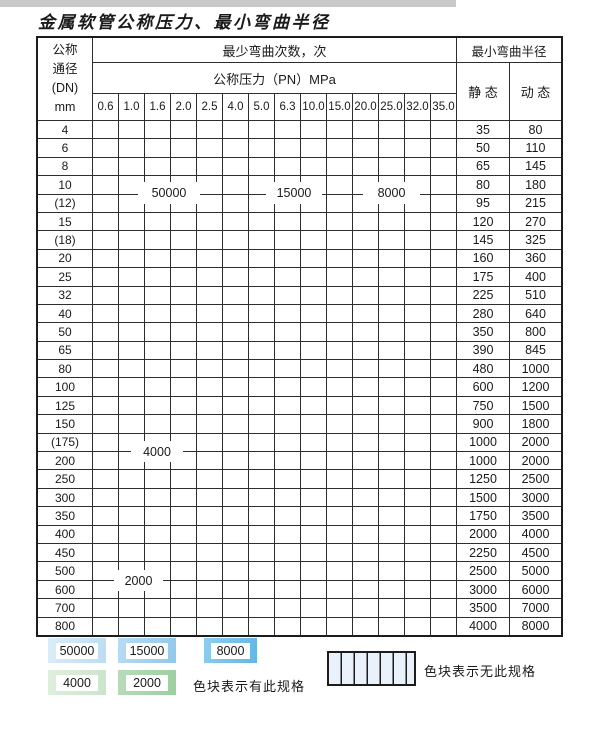 The width and height of the screenshot is (600, 743). Describe the element at coordinates (65, 313) in the screenshot. I see `dn-cell: 40` at that location.